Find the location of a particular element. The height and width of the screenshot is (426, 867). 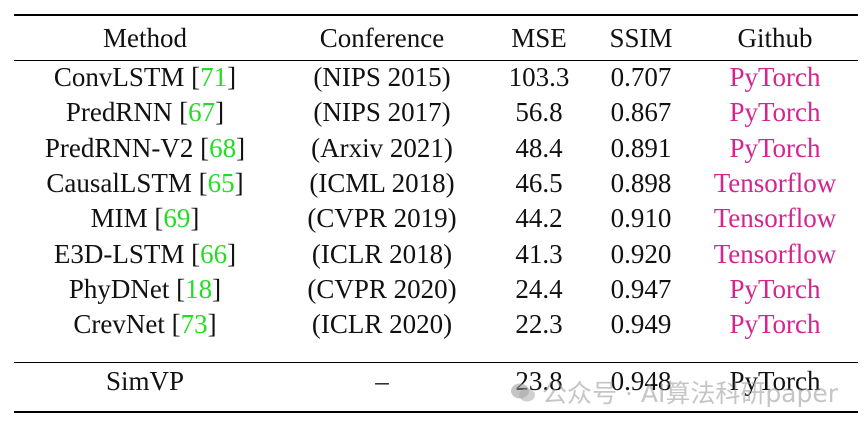

bottom-rule is located at coordinates (436, 412).